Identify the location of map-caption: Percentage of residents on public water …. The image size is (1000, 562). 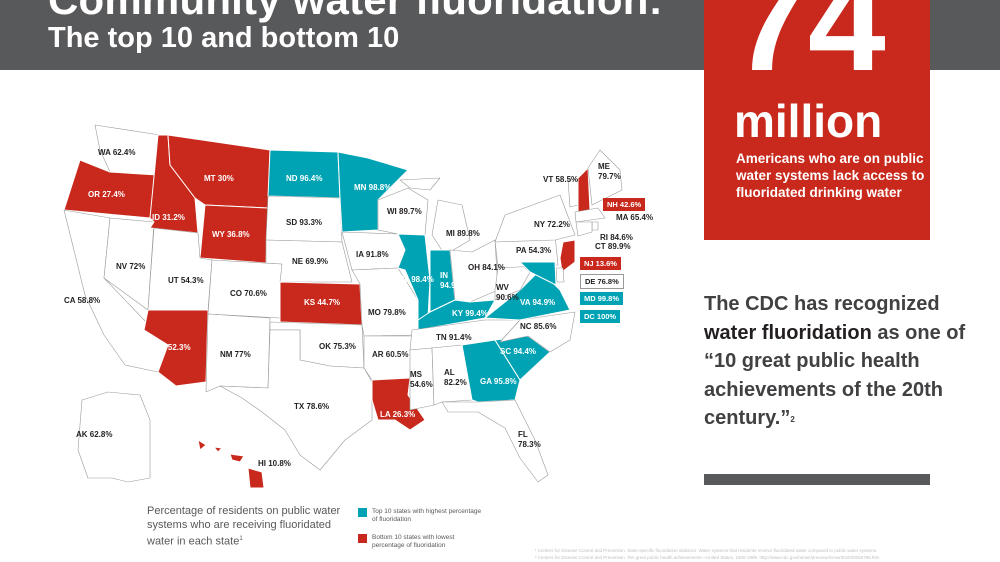
(244, 526).